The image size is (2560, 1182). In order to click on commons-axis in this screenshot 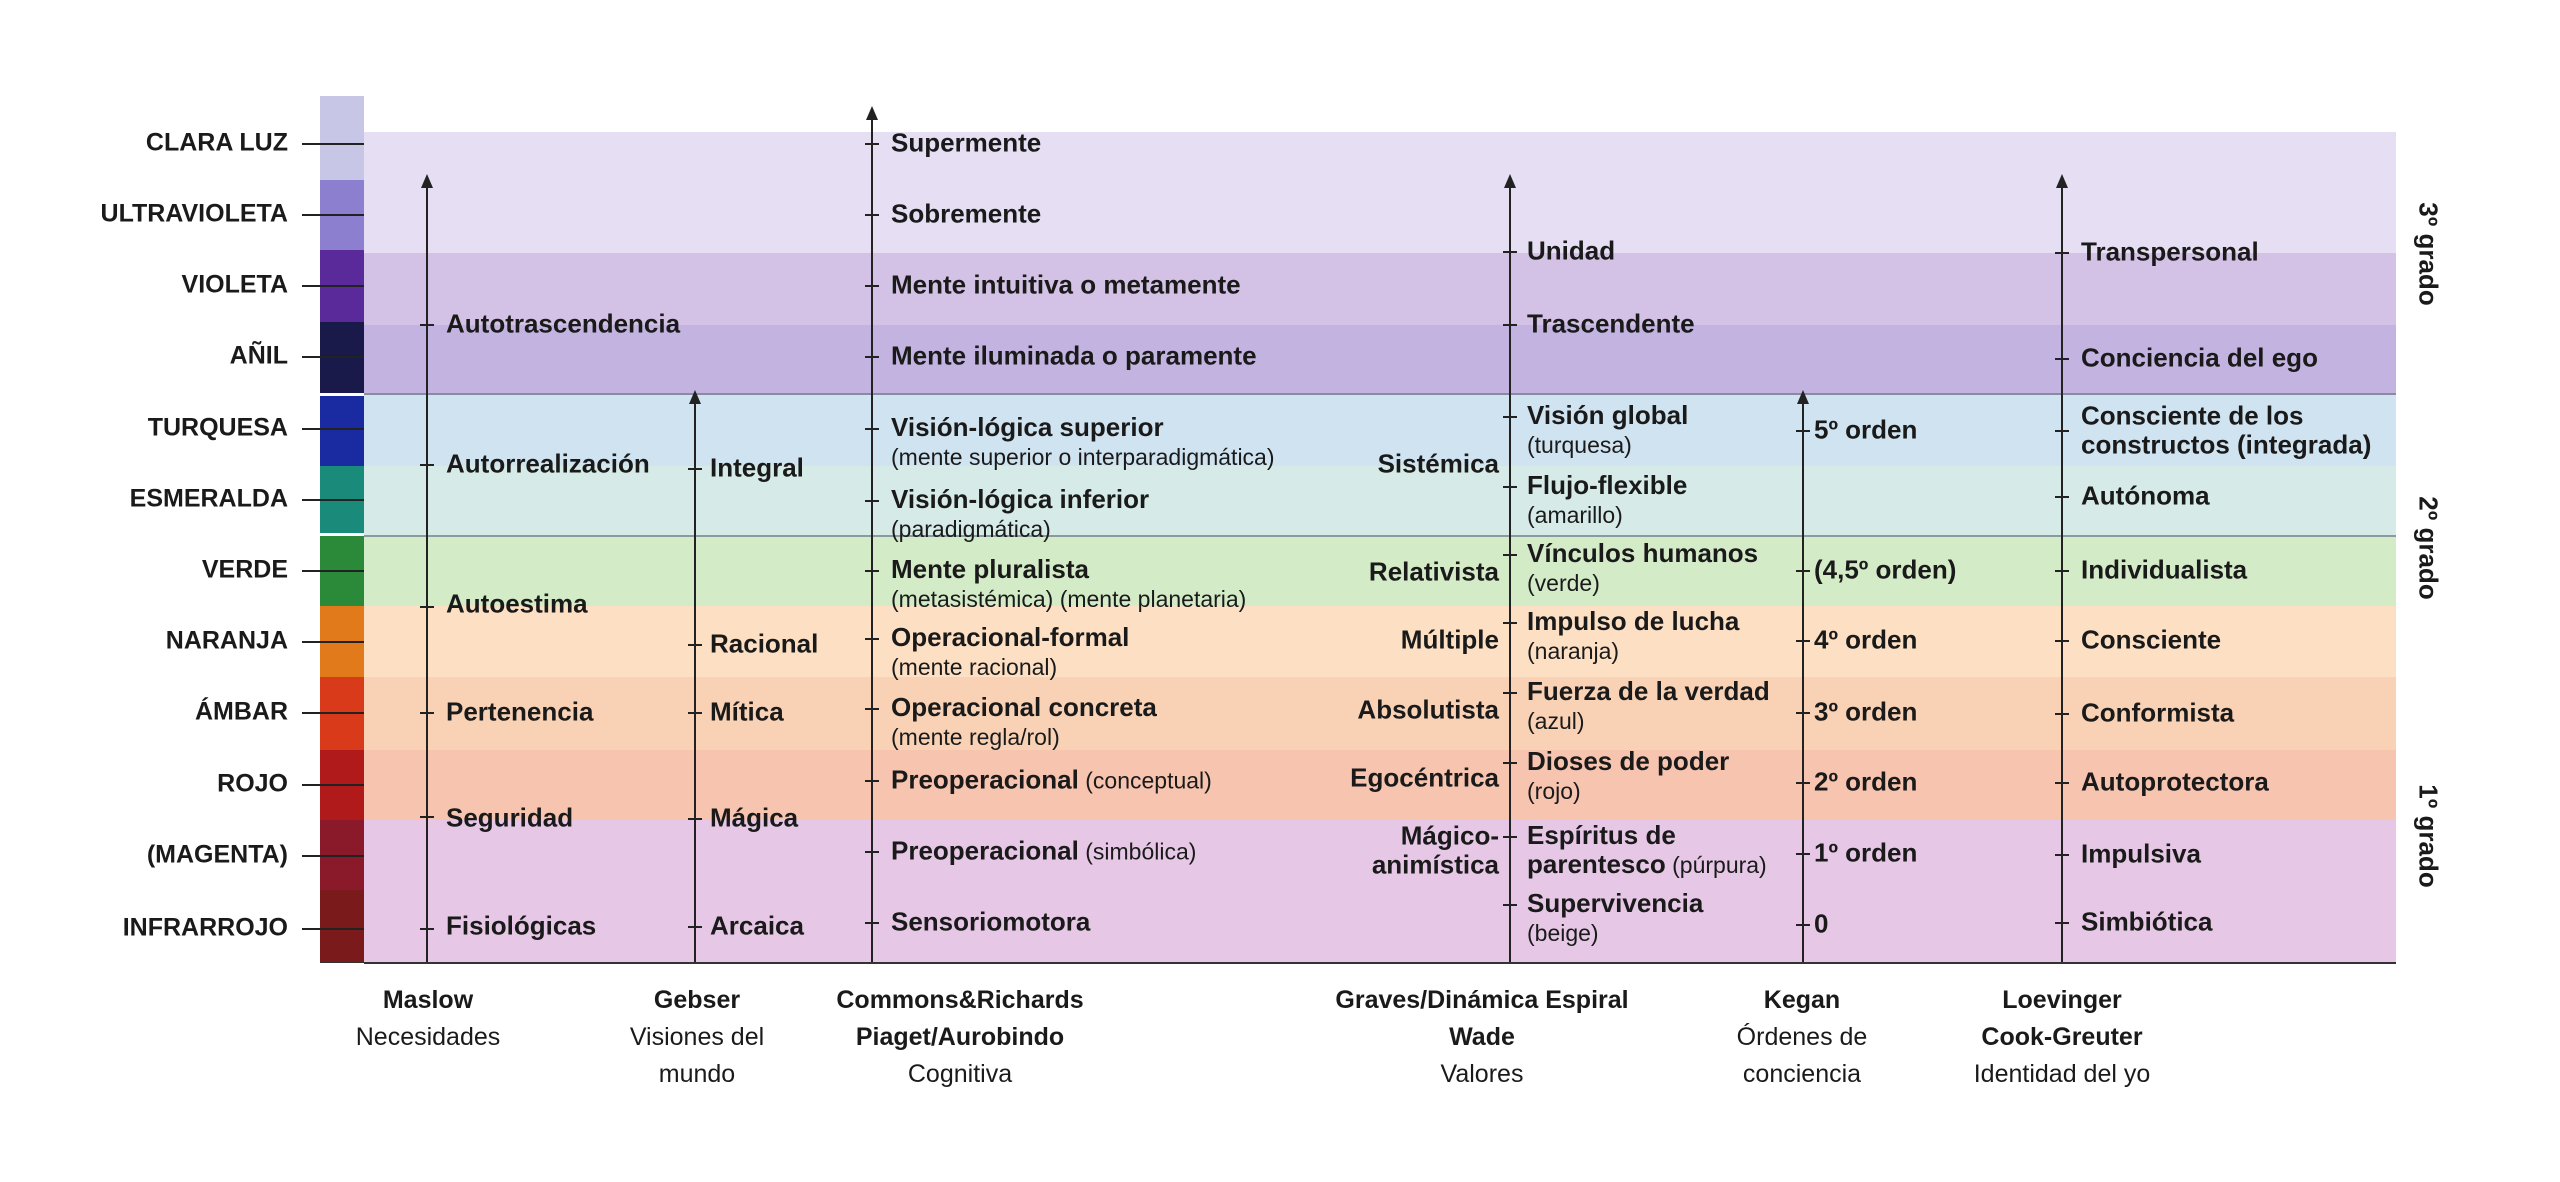, I will do `click(872, 540)`.